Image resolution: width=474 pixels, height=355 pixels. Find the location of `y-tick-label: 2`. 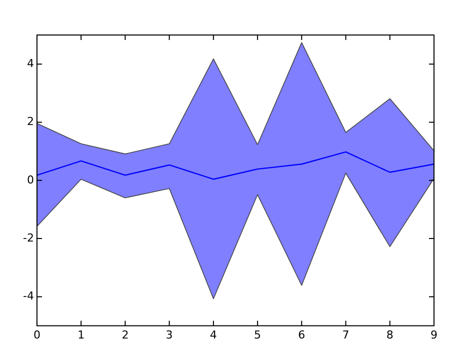

y-tick-label: 2 is located at coordinates (30, 121).